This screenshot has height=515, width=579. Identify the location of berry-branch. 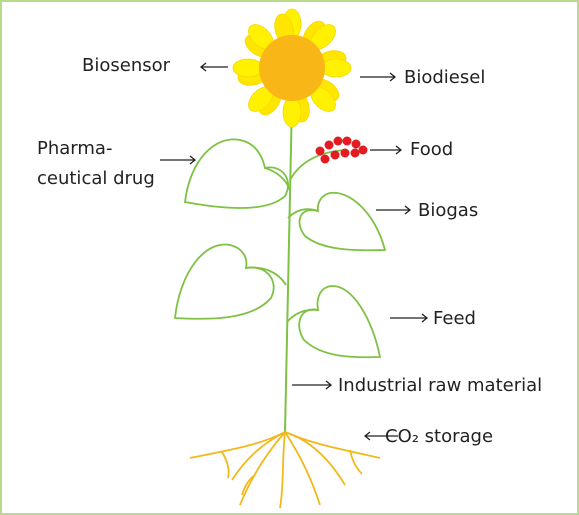
(317, 165).